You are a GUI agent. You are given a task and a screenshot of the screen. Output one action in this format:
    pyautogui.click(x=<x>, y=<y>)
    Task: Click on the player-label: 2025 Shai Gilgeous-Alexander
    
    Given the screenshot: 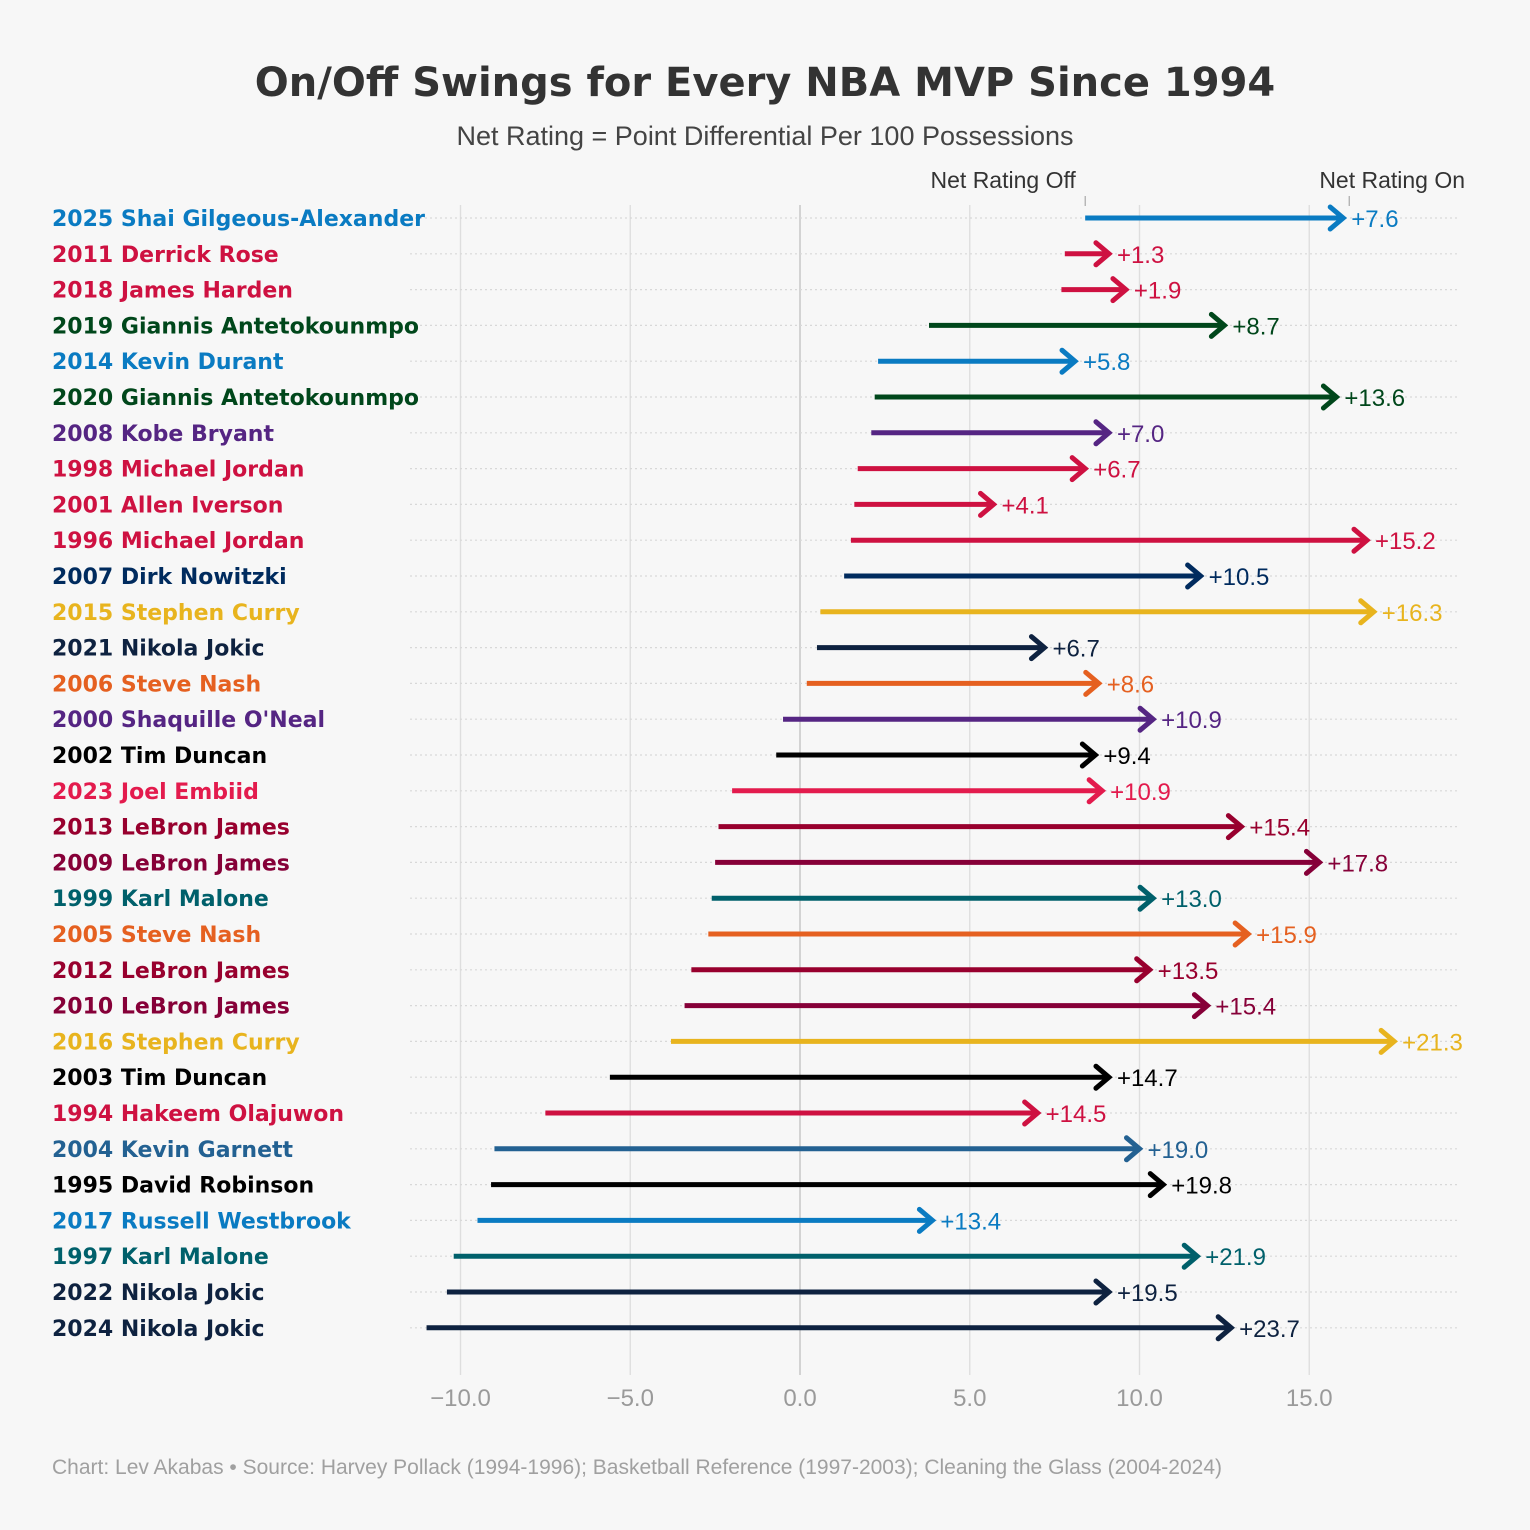 What is the action you would take?
    pyautogui.click(x=238, y=219)
    